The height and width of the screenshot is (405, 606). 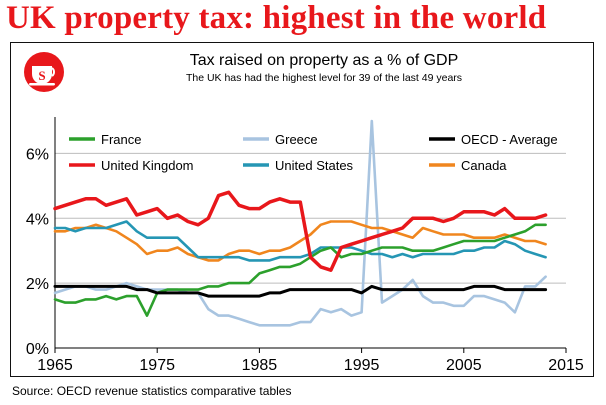 I want to click on series-line-canada, so click(x=300, y=241).